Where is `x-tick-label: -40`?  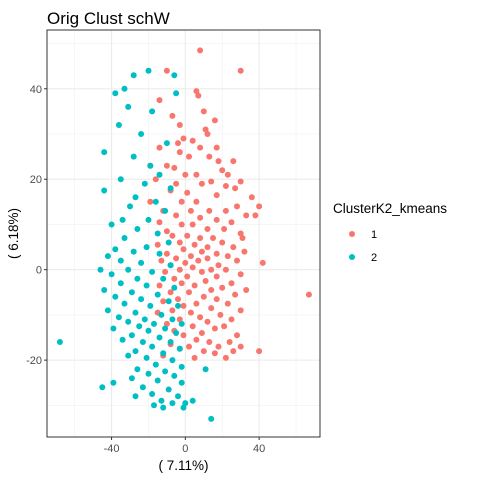 x-tick-label: -40 is located at coordinates (112, 449).